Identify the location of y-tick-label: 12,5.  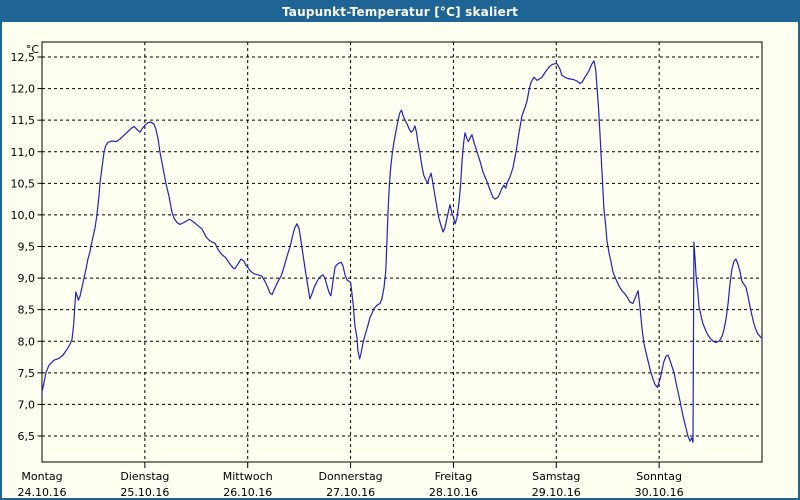
(23, 57).